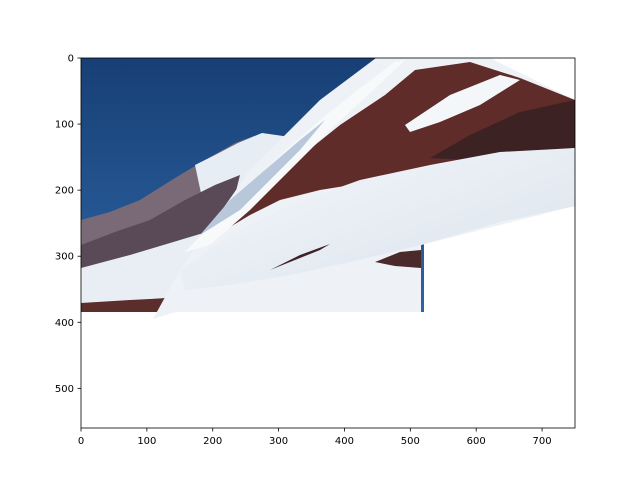 The height and width of the screenshot is (480, 640). I want to click on warped-dark-rock, so click(502, 130).